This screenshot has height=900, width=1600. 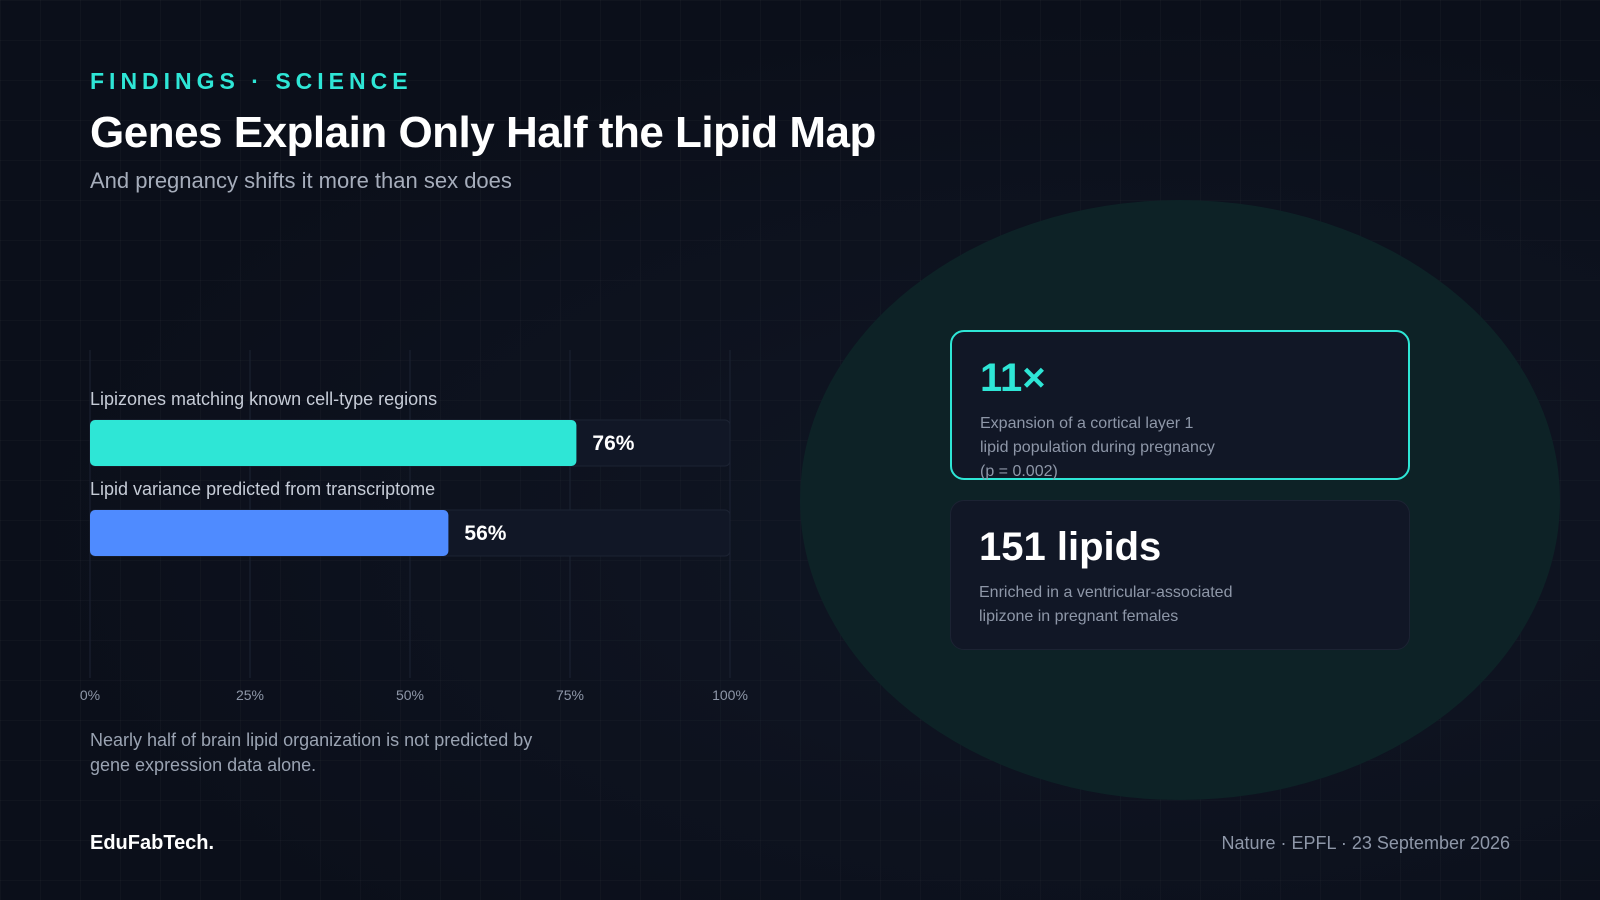 What do you see at coordinates (250, 695) in the screenshot?
I see `x-tick-label: 25%` at bounding box center [250, 695].